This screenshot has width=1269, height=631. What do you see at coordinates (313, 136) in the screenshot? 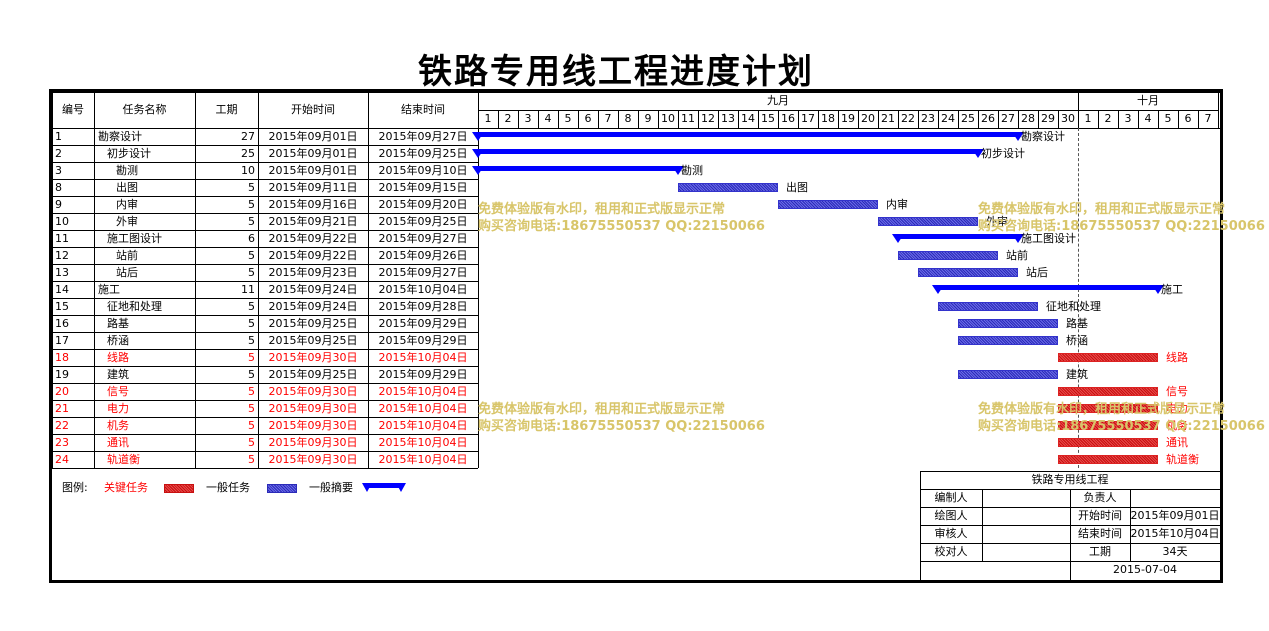
I see `task-start: 2015年09月01日` at bounding box center [313, 136].